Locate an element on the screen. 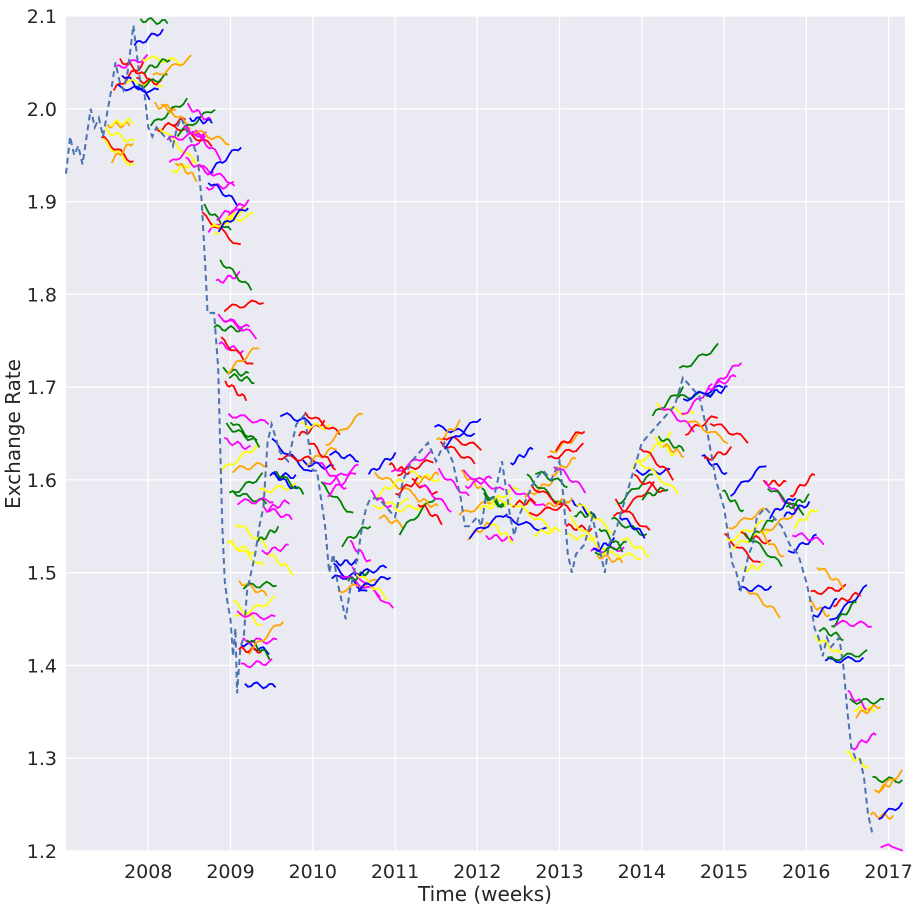 The width and height of the screenshot is (917, 910). y-tick-label: 1.6 is located at coordinates (42, 481).